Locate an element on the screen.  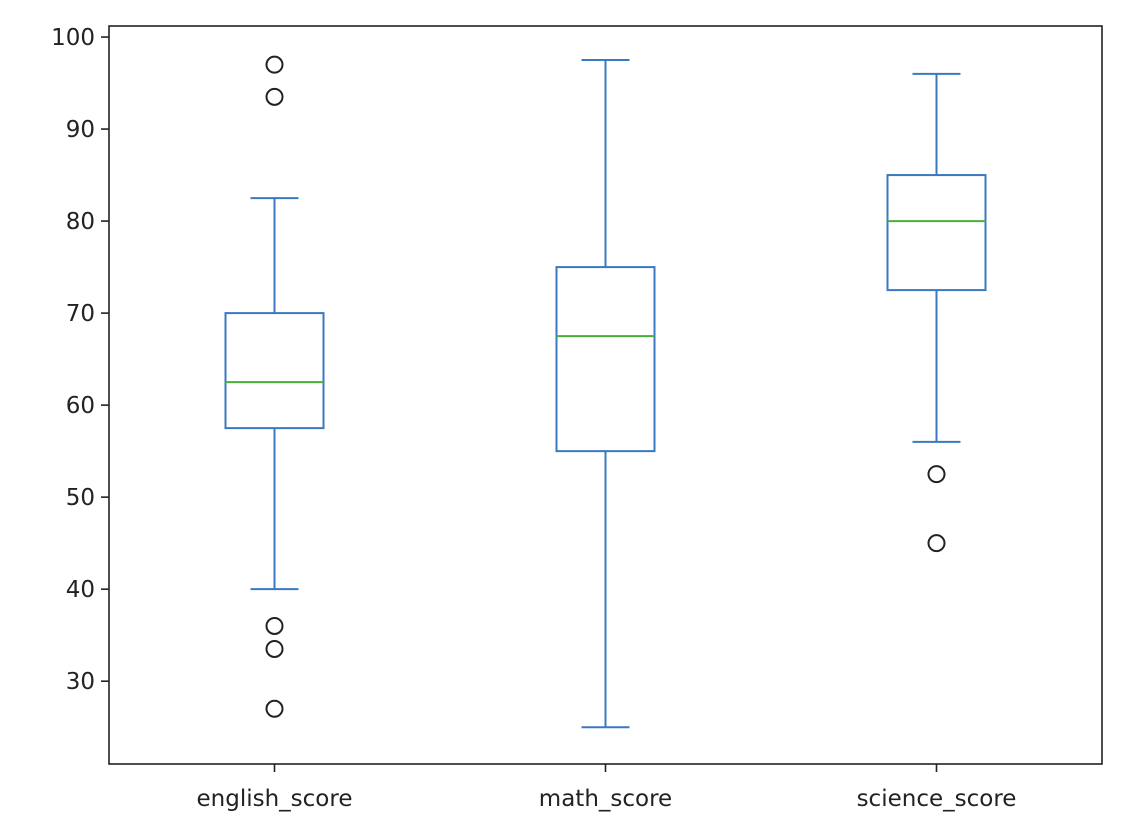
y-tick-label: 60 is located at coordinates (80, 406).